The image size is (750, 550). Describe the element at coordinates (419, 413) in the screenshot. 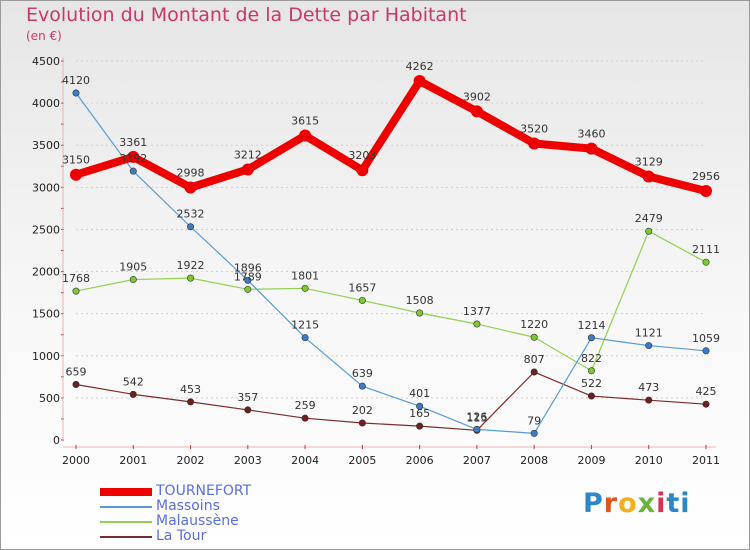

I see `data-label: 165` at that location.